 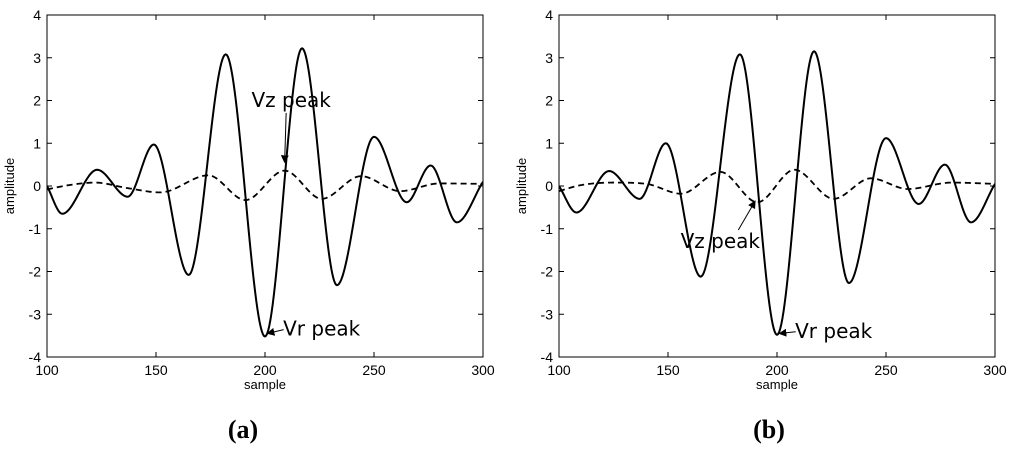 I want to click on panel-label-b: (b), so click(x=769, y=429).